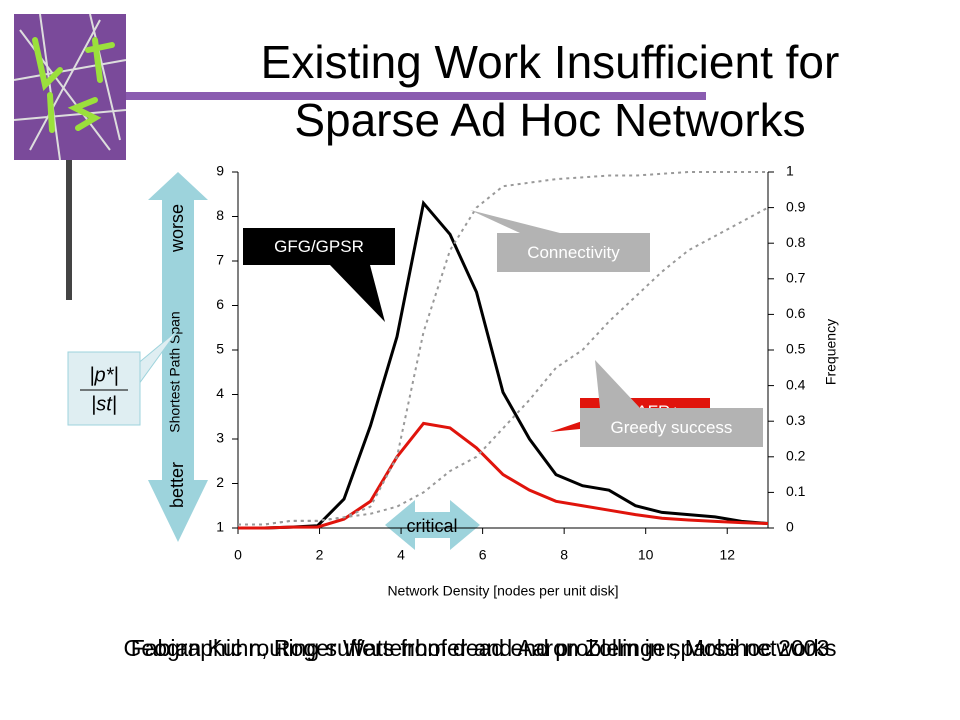  I want to click on y2-tick-label: 0.4, so click(796, 384).